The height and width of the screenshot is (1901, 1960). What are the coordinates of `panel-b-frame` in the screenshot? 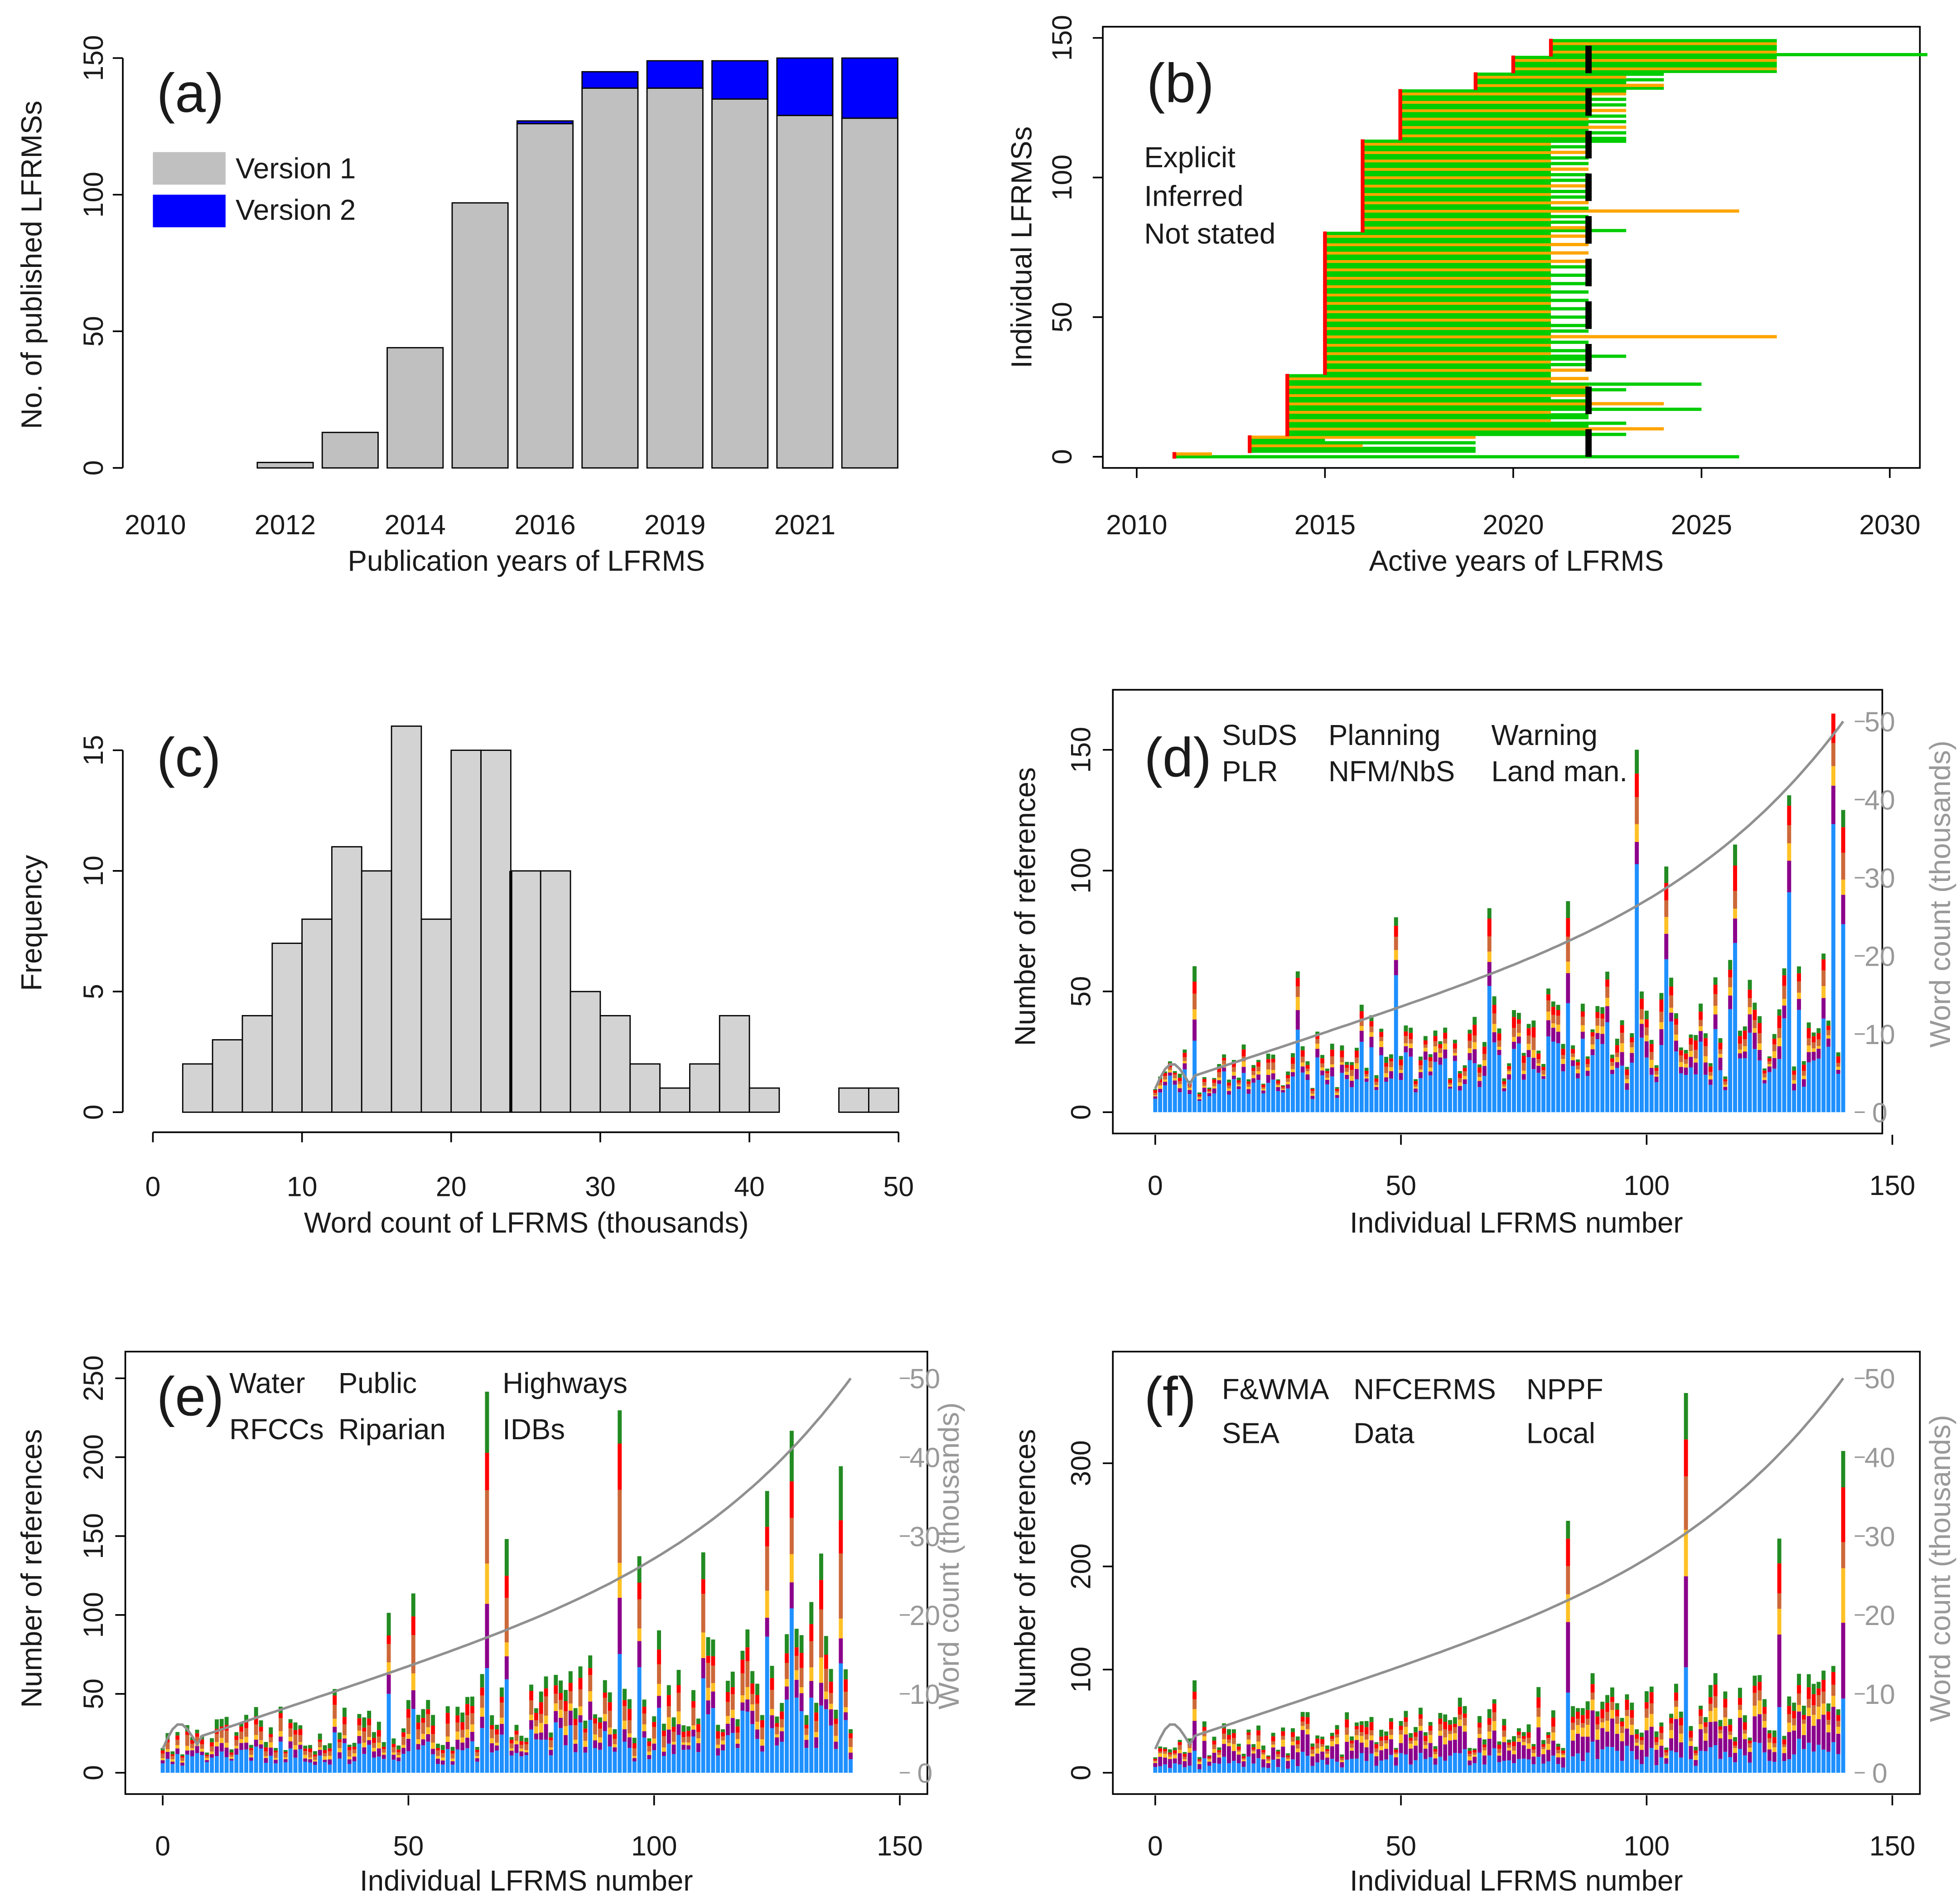 It's located at (1512, 247).